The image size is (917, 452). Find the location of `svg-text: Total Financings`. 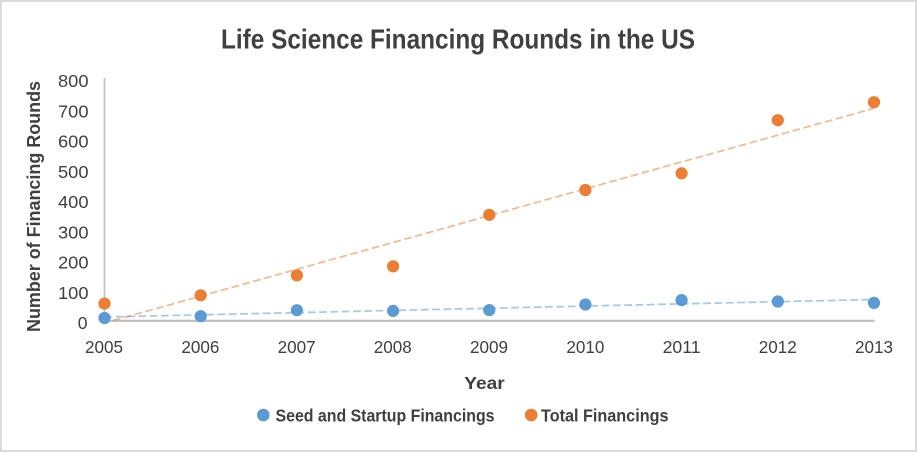

svg-text: Total Financings is located at coordinates (605, 416).